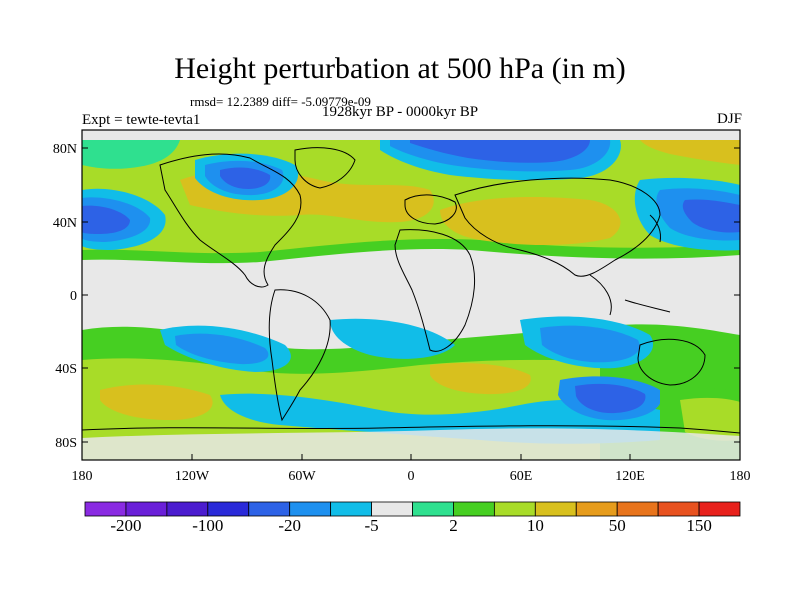  What do you see at coordinates (371, 525) in the screenshot?
I see `colorbar-tick-label: -5` at bounding box center [371, 525].